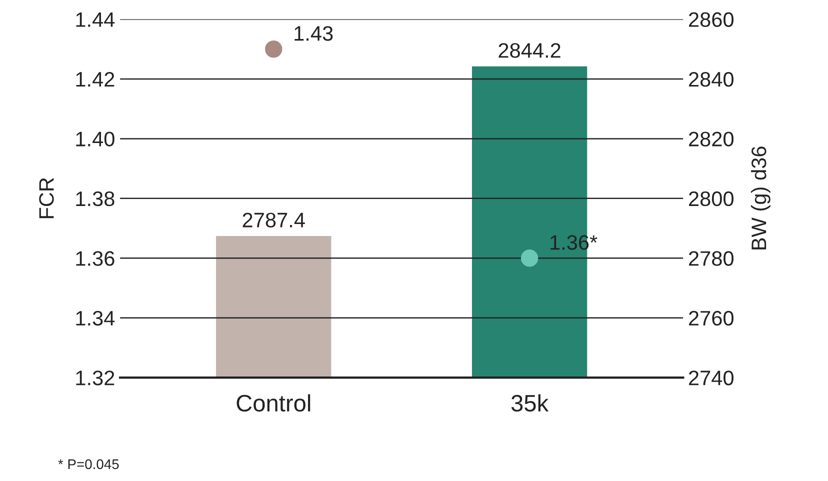 This screenshot has width=828, height=481. What do you see at coordinates (273, 403) in the screenshot?
I see `x-tick-label: Control` at bounding box center [273, 403].